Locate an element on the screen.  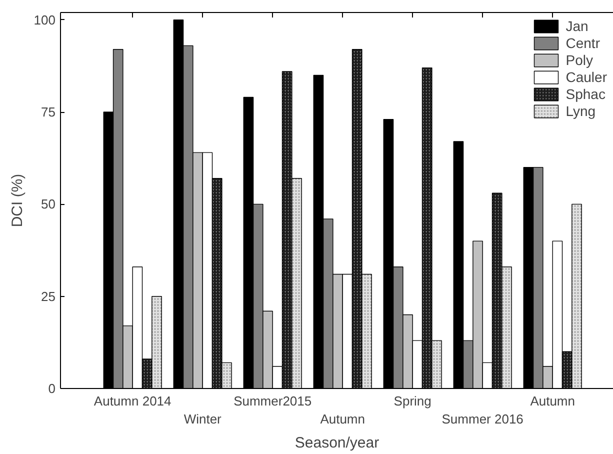
legend-label: Sphac is located at coordinates (586, 94).